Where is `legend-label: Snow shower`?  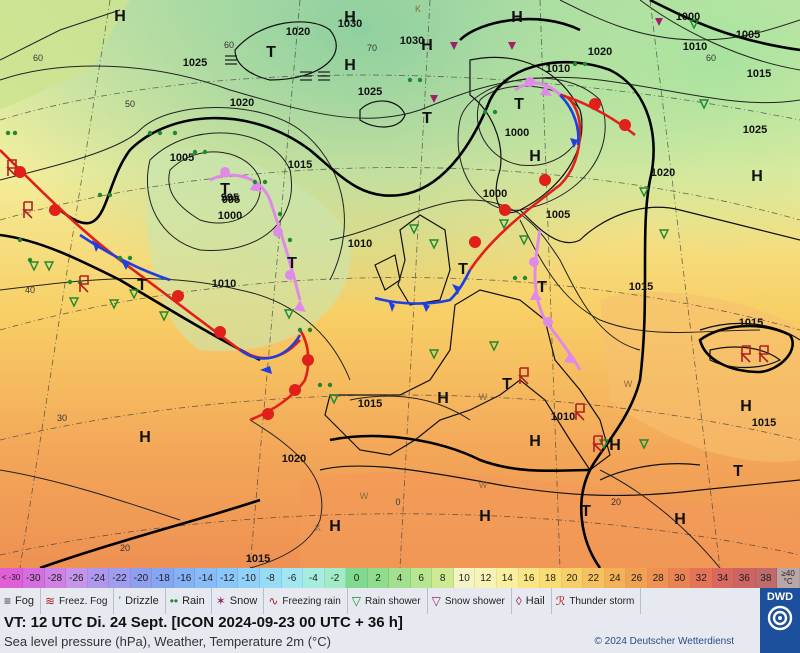
legend-label: Snow shower is located at coordinates (474, 601).